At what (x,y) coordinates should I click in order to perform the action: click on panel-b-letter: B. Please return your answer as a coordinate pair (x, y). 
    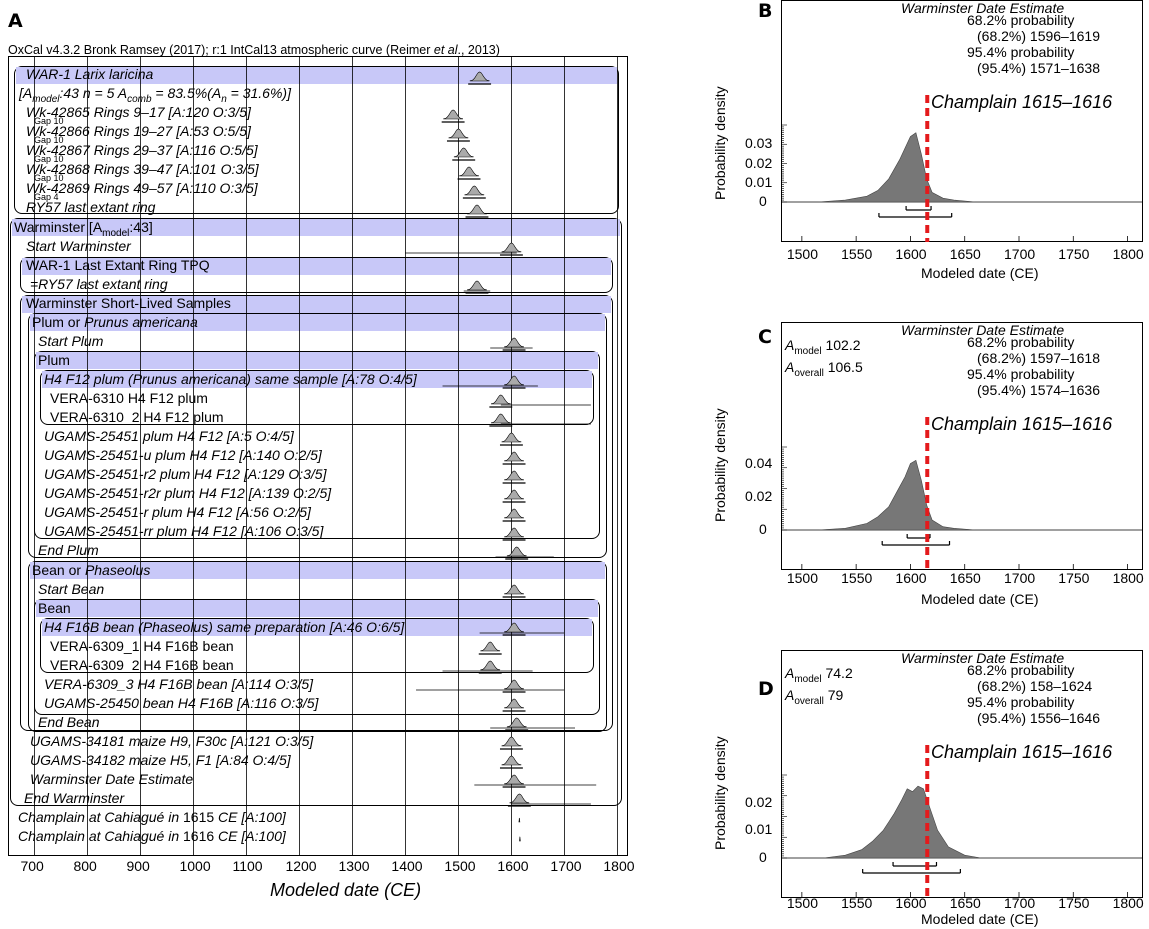
    Looking at the image, I should click on (765, 11).